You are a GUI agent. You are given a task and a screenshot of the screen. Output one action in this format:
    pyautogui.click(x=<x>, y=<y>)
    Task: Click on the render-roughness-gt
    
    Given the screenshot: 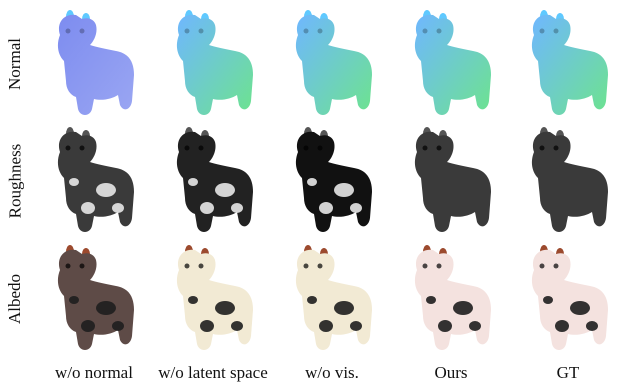 What is the action you would take?
    pyautogui.click(x=569, y=179)
    